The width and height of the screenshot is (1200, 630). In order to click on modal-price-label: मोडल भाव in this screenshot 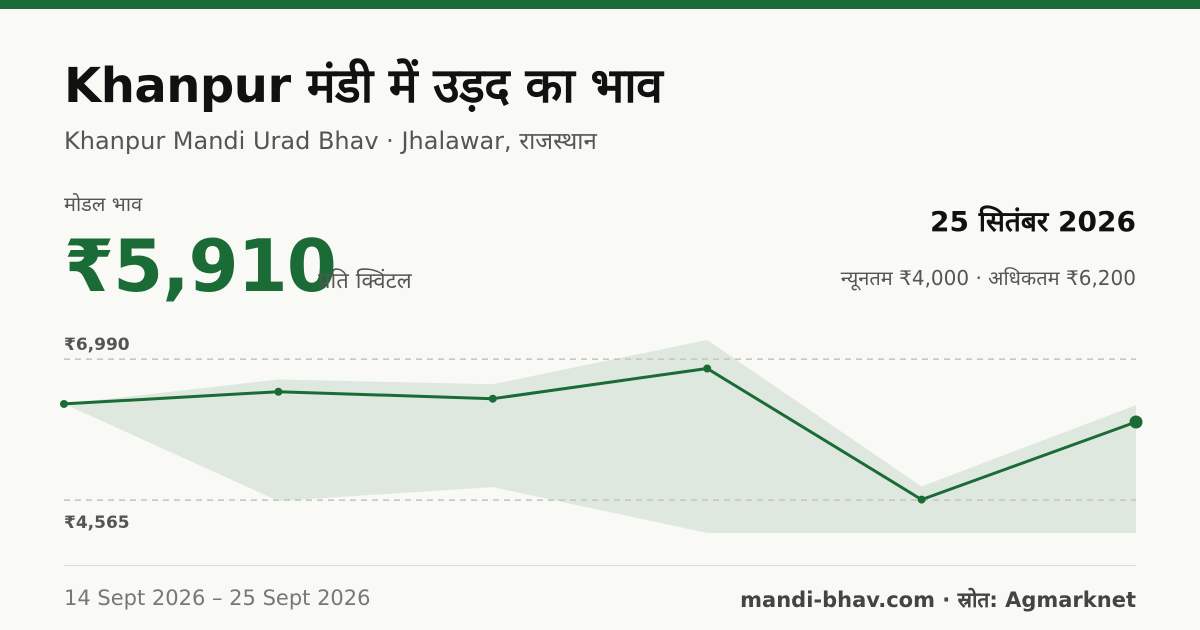, I will do `click(103, 204)`.